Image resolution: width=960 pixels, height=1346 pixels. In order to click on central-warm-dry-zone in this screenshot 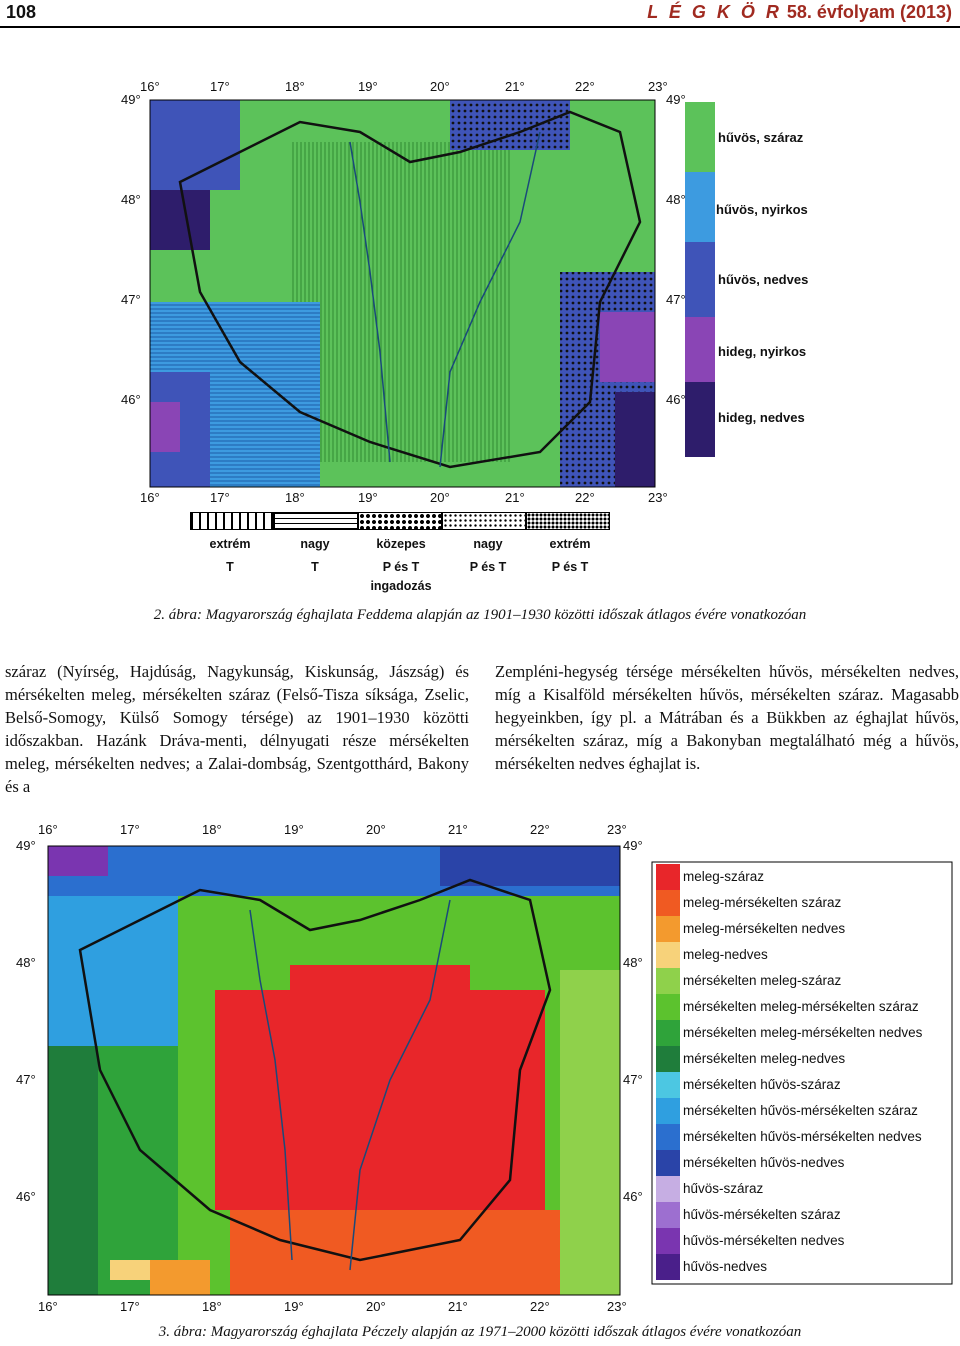, I will do `click(380, 1100)`.